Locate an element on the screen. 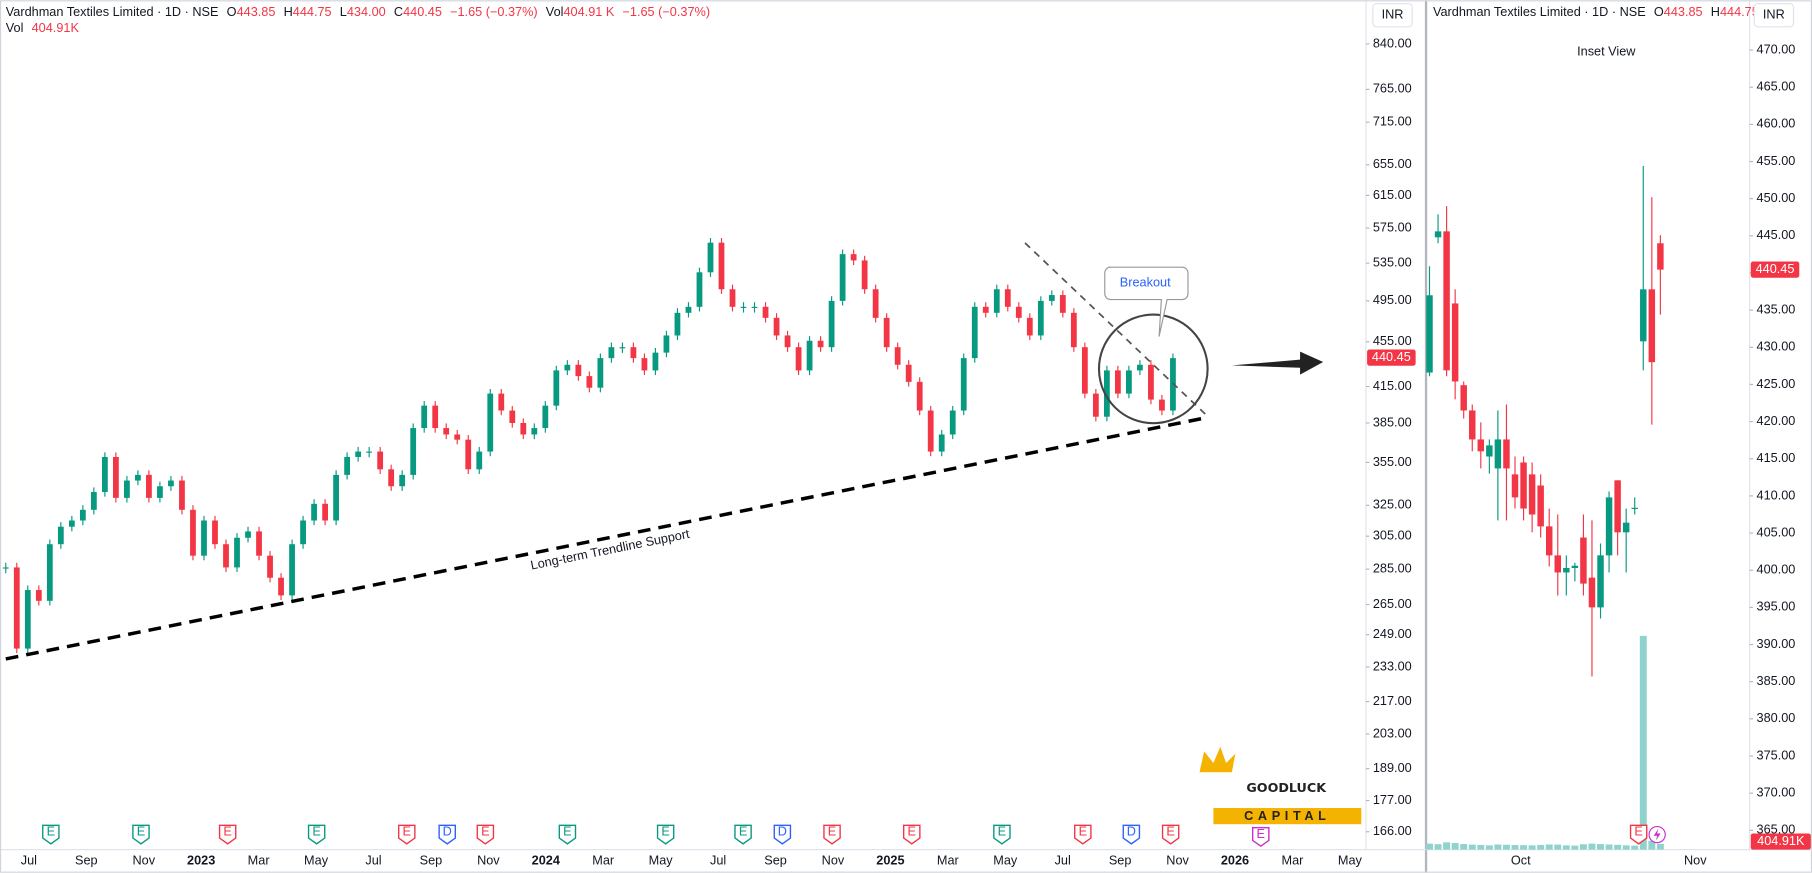 The height and width of the screenshot is (873, 1812). ohlc-value: 440.45 is located at coordinates (422, 11).